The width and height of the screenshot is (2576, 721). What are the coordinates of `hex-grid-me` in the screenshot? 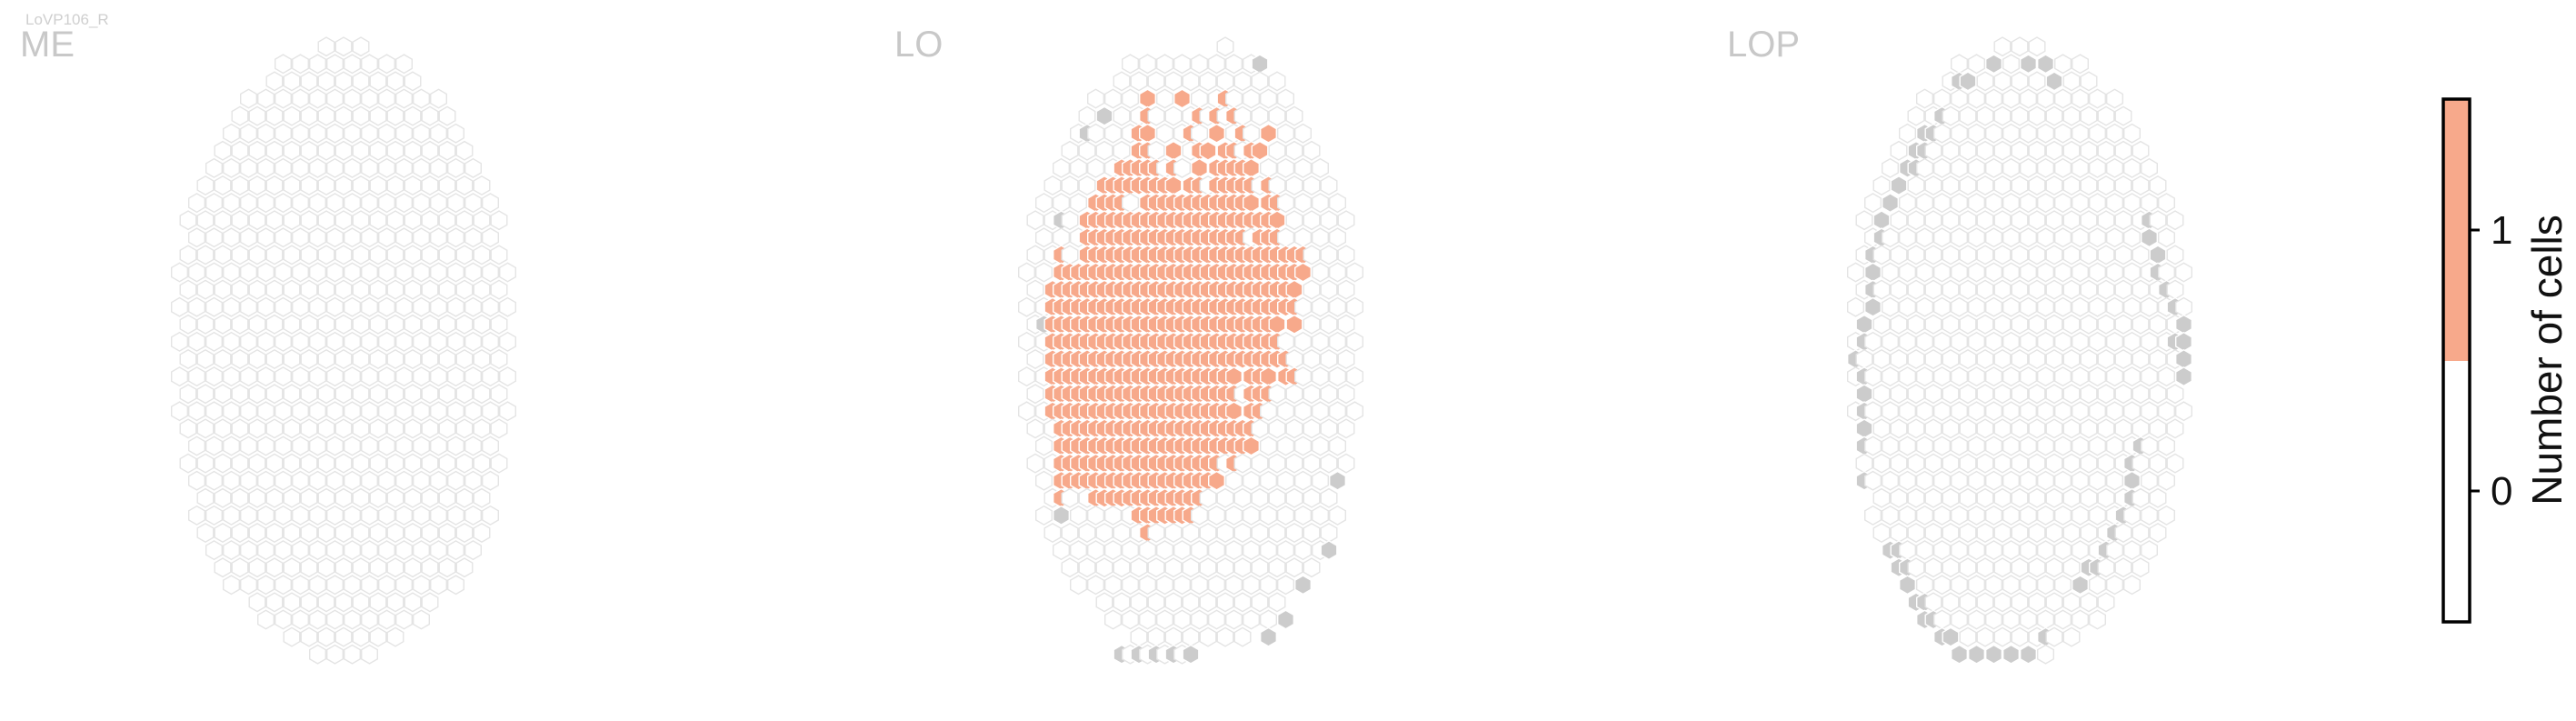 It's located at (343, 350).